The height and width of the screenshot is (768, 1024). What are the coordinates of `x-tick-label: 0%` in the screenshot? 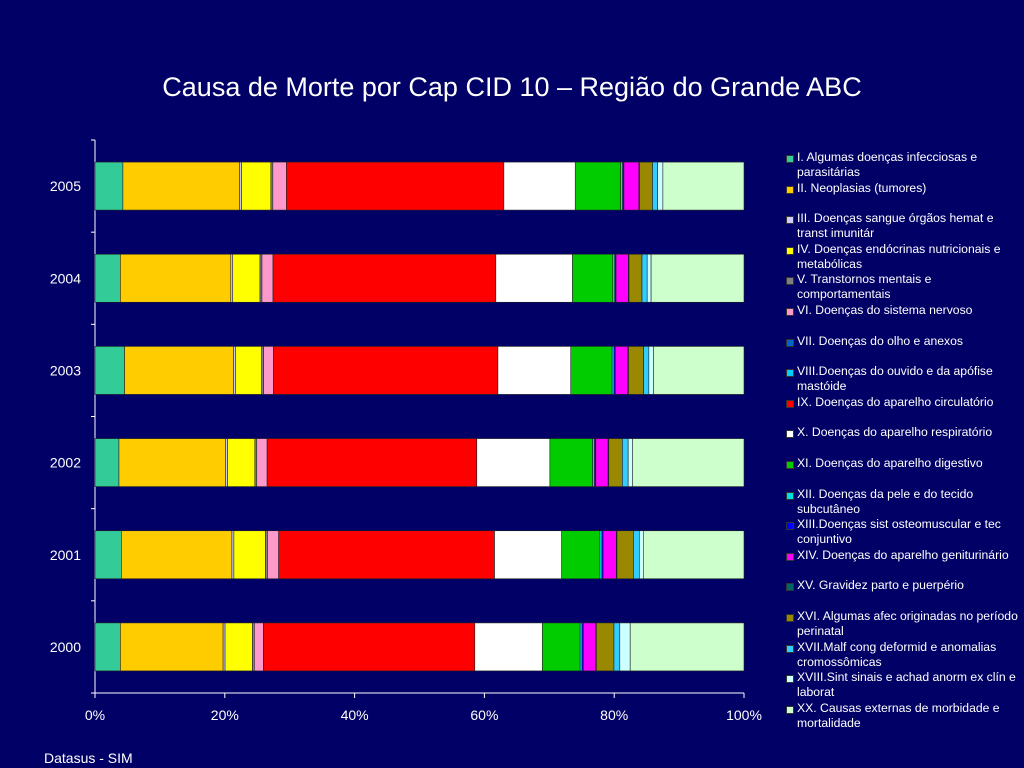 It's located at (95, 715).